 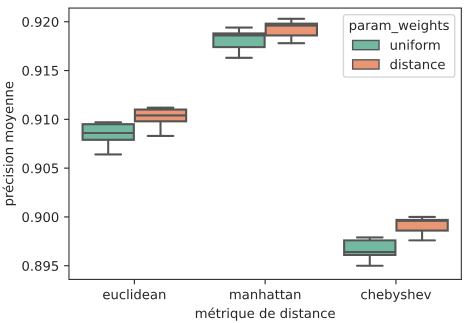 What do you see at coordinates (40, 168) in the screenshot?
I see `y-tick-label: 0.905` at bounding box center [40, 168].